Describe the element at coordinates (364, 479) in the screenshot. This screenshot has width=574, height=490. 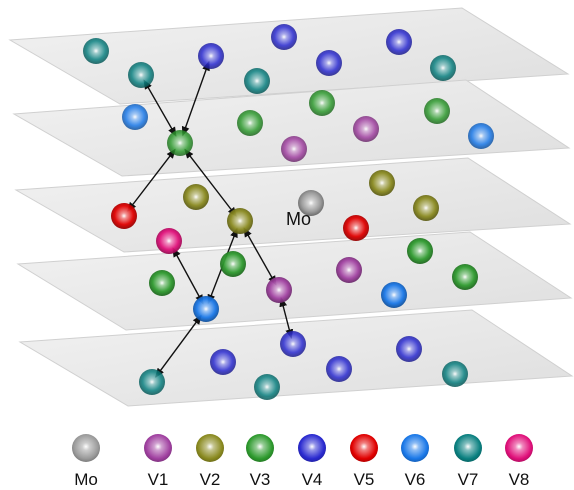
I see `legend-label: V5` at that location.